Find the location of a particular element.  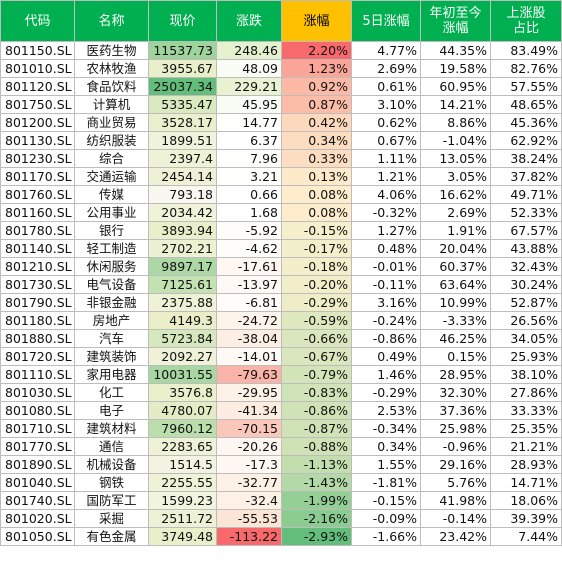

cell-code: 801010.SL is located at coordinates (37, 68).